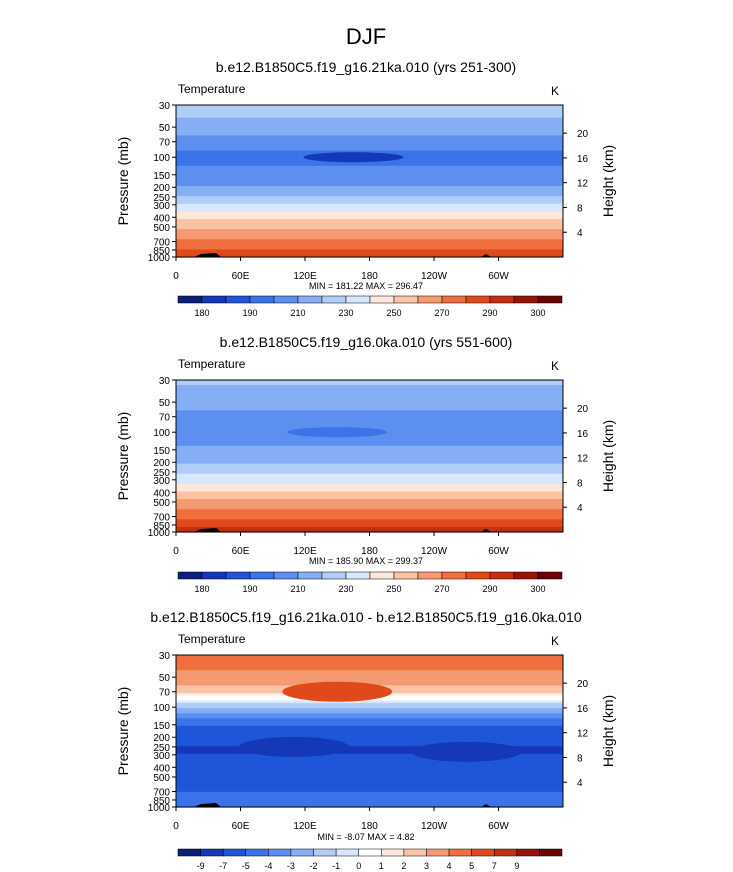  Describe the element at coordinates (366, 561) in the screenshot. I see `min-max-stats: MIN = 185.90 MAX = 299.37` at that location.